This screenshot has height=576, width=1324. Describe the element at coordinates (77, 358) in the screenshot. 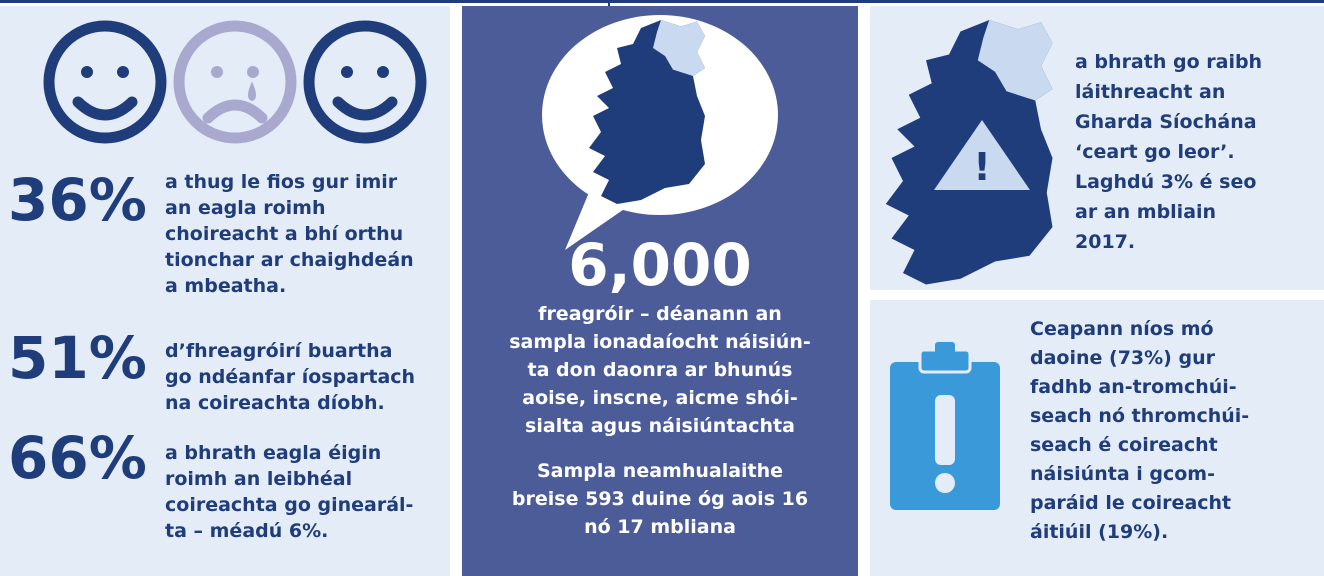

I see `stat-value: 51%` at that location.